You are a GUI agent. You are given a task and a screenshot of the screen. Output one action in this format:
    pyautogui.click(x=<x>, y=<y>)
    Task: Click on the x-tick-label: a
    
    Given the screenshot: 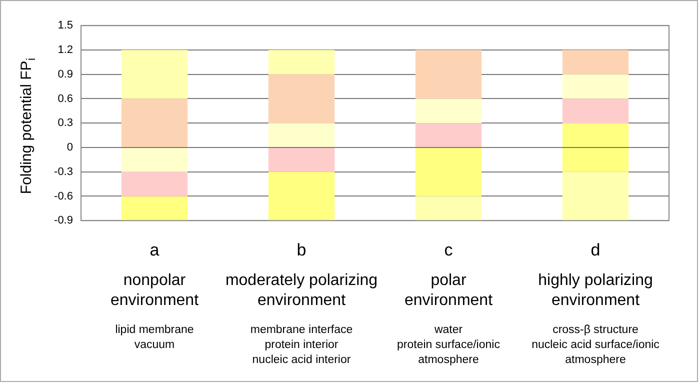 What is the action you would take?
    pyautogui.click(x=155, y=250)
    